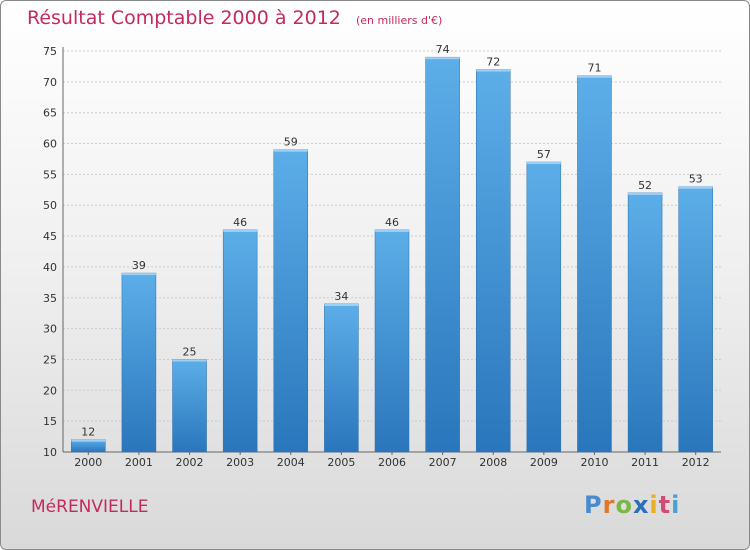 Image resolution: width=750 pixels, height=550 pixels. I want to click on y-tick-label: 50, so click(50, 205).